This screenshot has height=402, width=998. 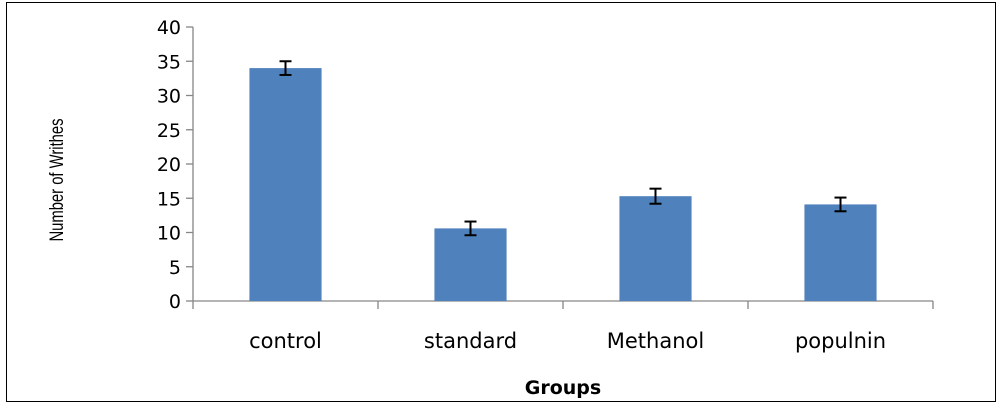 What do you see at coordinates (470, 264) in the screenshot?
I see `bar-standard` at bounding box center [470, 264].